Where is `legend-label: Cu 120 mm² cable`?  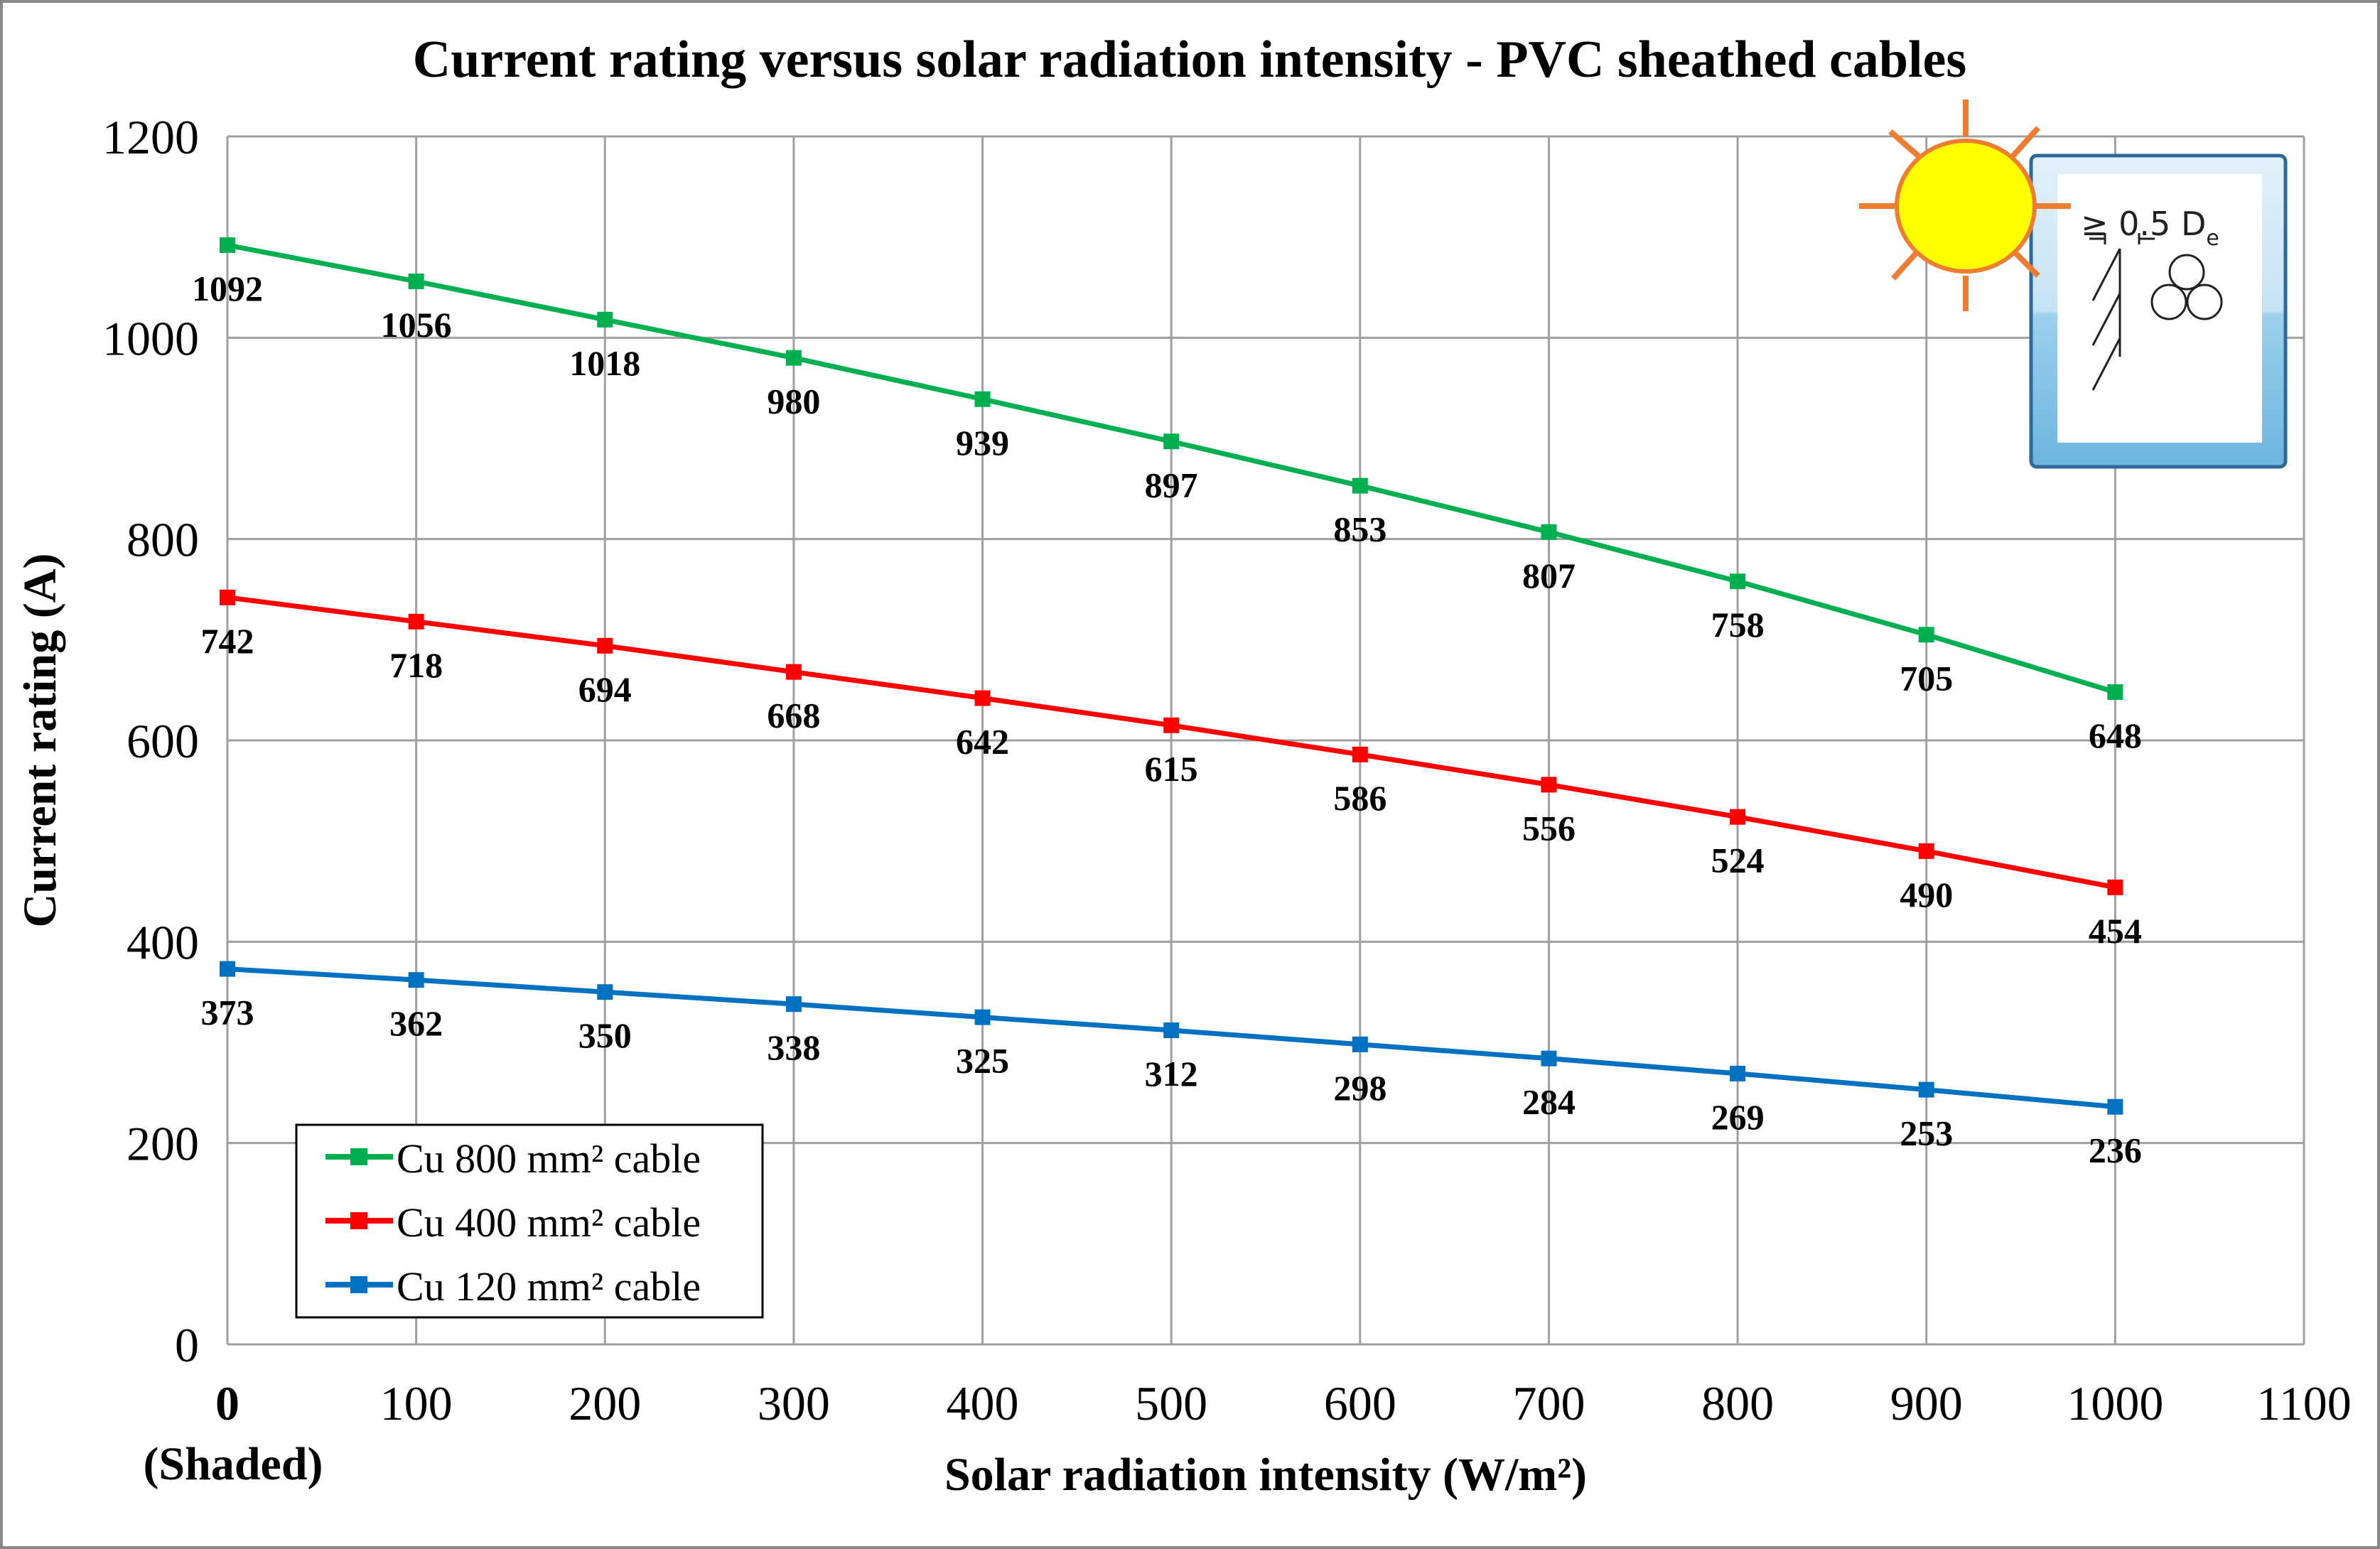
legend-label: Cu 120 mm² cable is located at coordinates (549, 1286).